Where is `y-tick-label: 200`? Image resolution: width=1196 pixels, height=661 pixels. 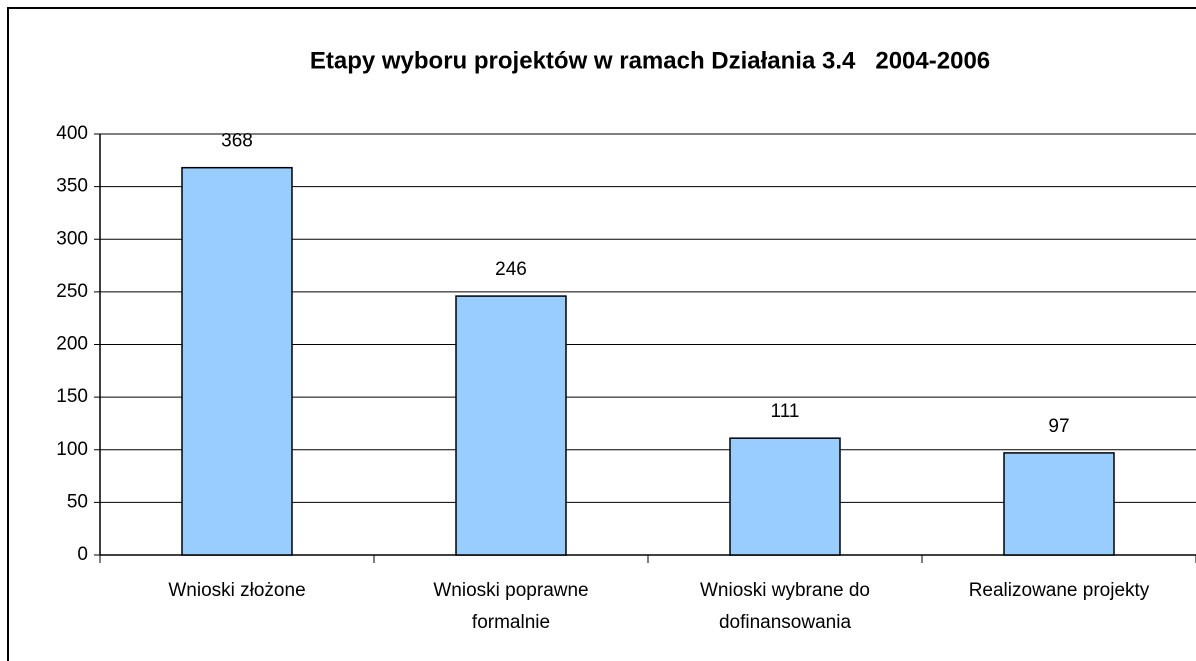 y-tick-label: 200 is located at coordinates (72, 344).